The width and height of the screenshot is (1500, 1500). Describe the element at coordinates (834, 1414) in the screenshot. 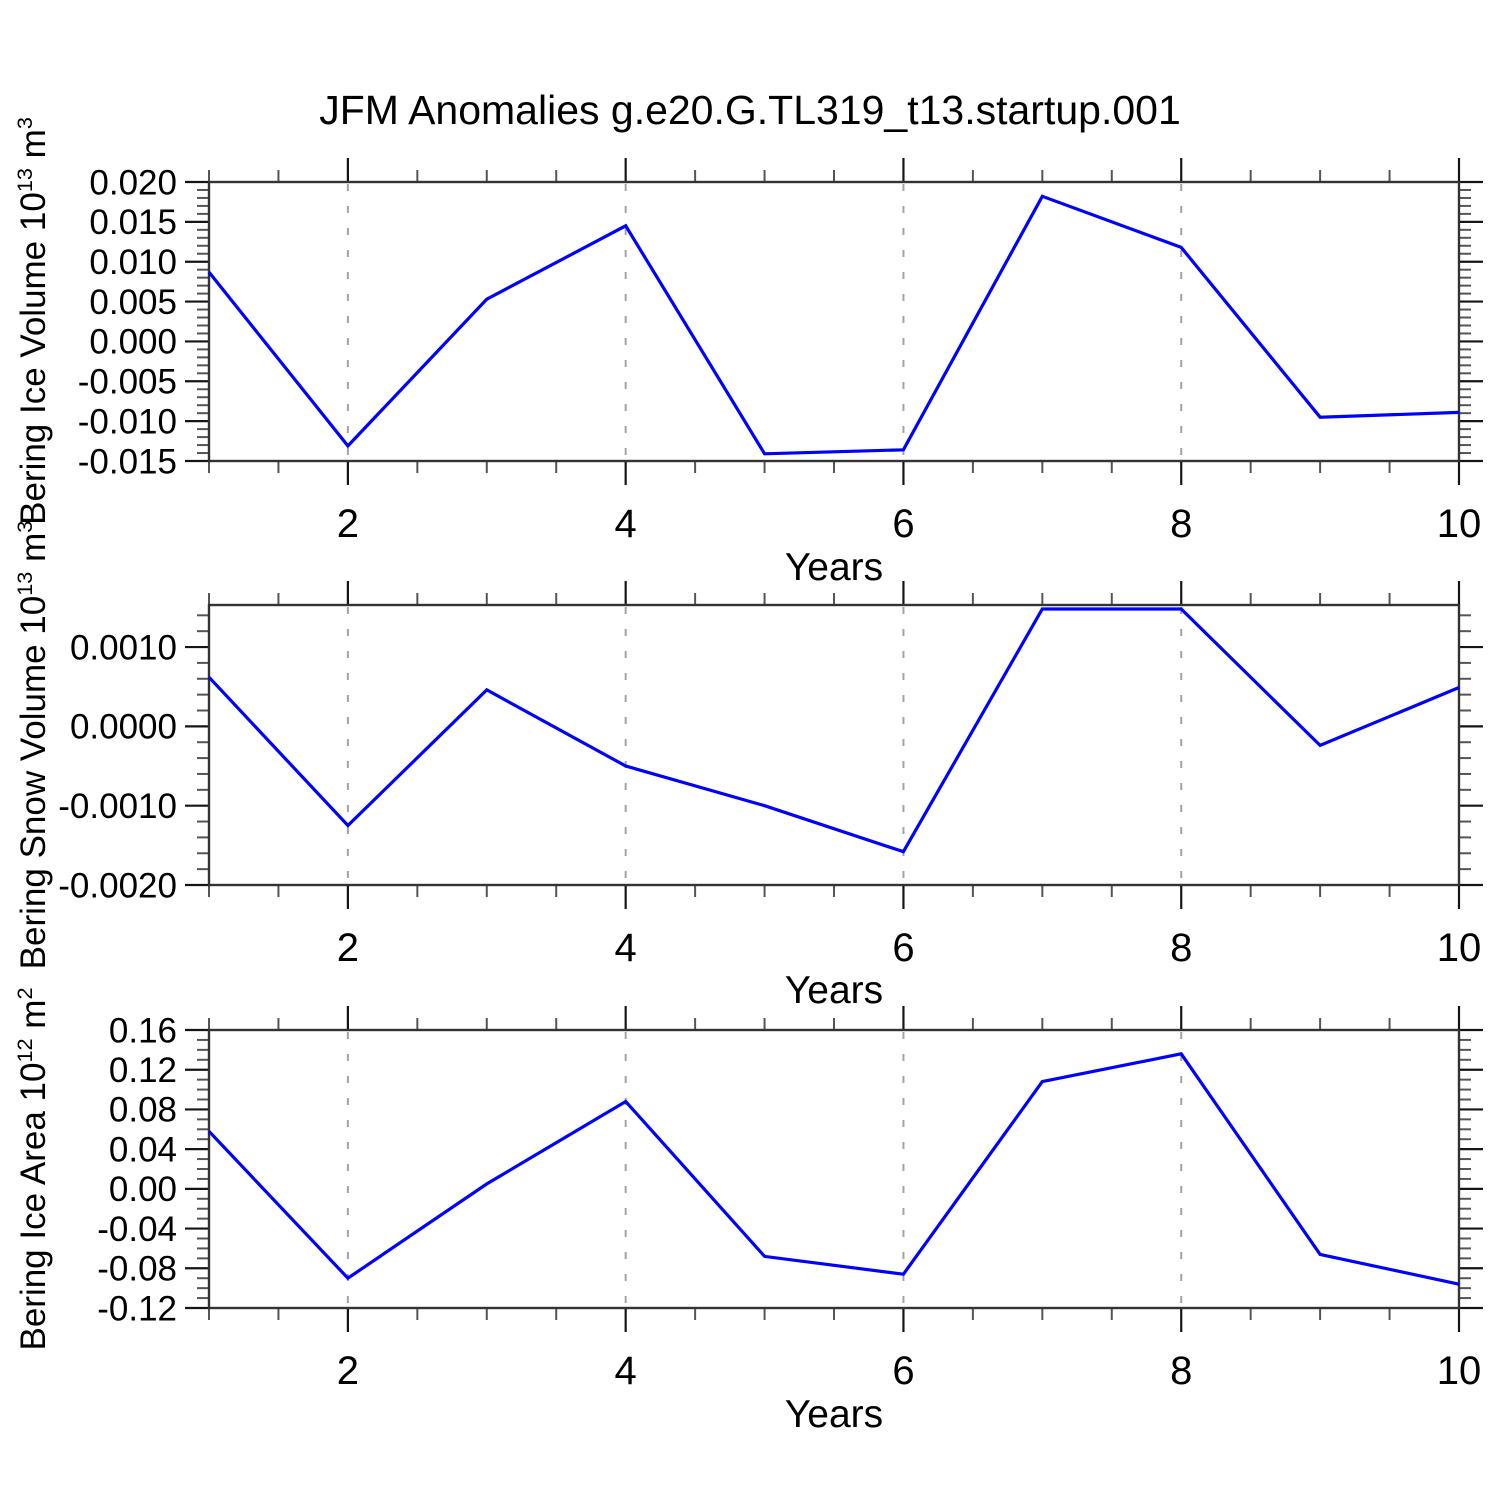

I see `x-axis-title-years-panel3: Years` at that location.